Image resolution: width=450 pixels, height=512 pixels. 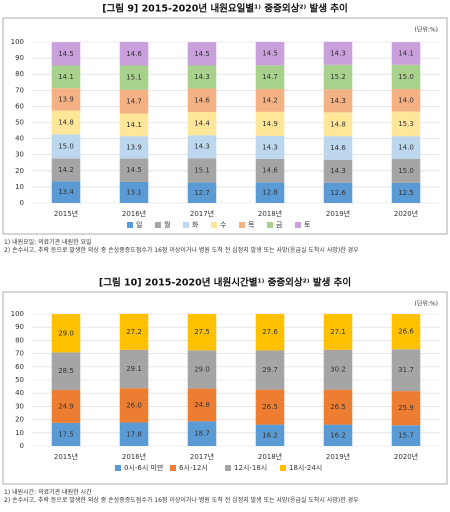 What do you see at coordinates (66, 213) in the screenshot?
I see `x-tick-label: 2015년` at bounding box center [66, 213].